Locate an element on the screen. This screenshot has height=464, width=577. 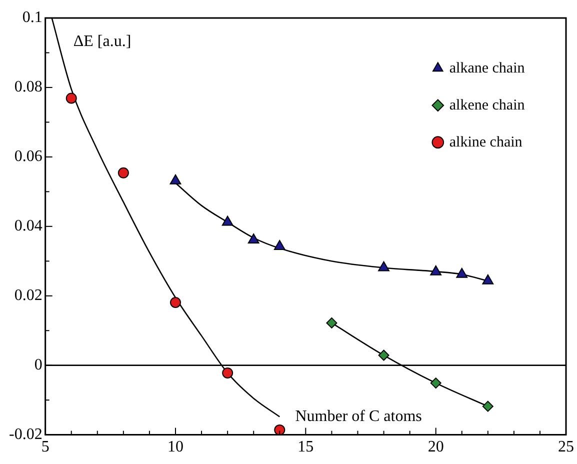
legend-label: alkene chain is located at coordinates (487, 105).